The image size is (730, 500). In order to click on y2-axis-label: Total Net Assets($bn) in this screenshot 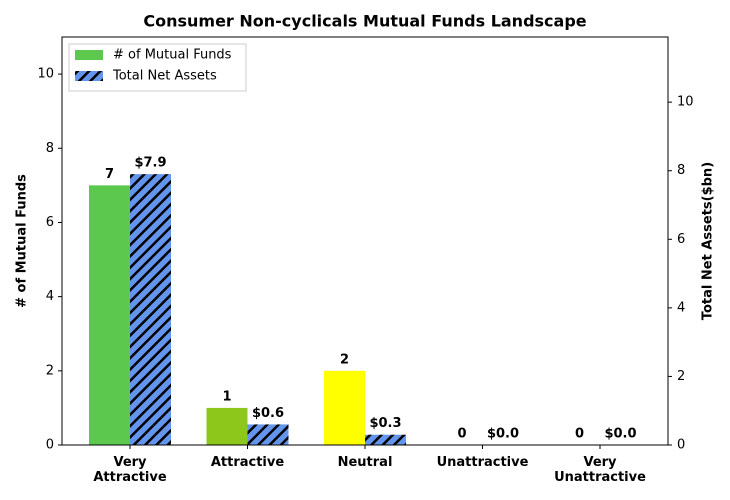, I will do `click(708, 241)`.